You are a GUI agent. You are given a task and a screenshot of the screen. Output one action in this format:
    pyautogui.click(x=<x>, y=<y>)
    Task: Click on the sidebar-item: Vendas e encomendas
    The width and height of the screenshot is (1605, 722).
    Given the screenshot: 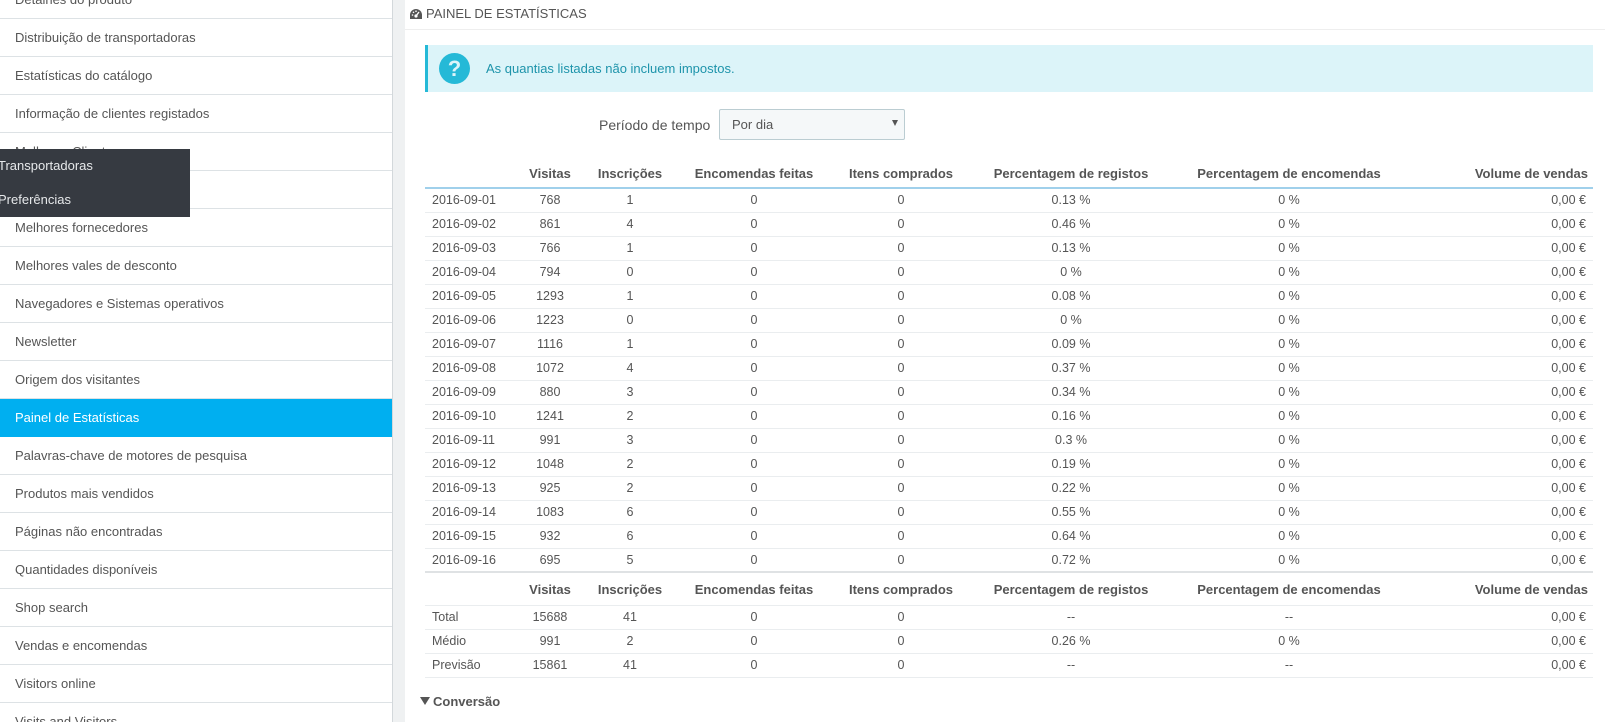 What is the action you would take?
    pyautogui.click(x=196, y=646)
    